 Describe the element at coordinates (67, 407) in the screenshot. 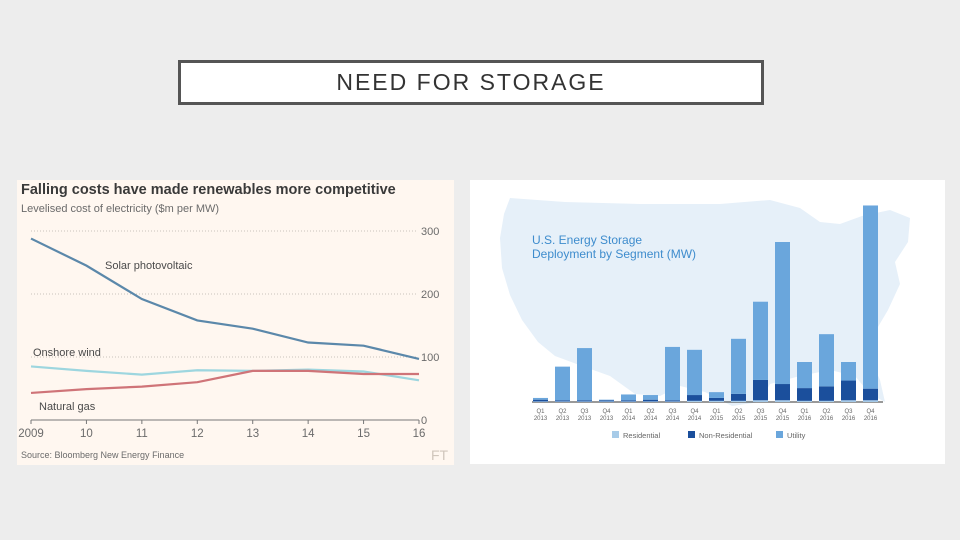

I see `line-series-label: Natural gas` at that location.